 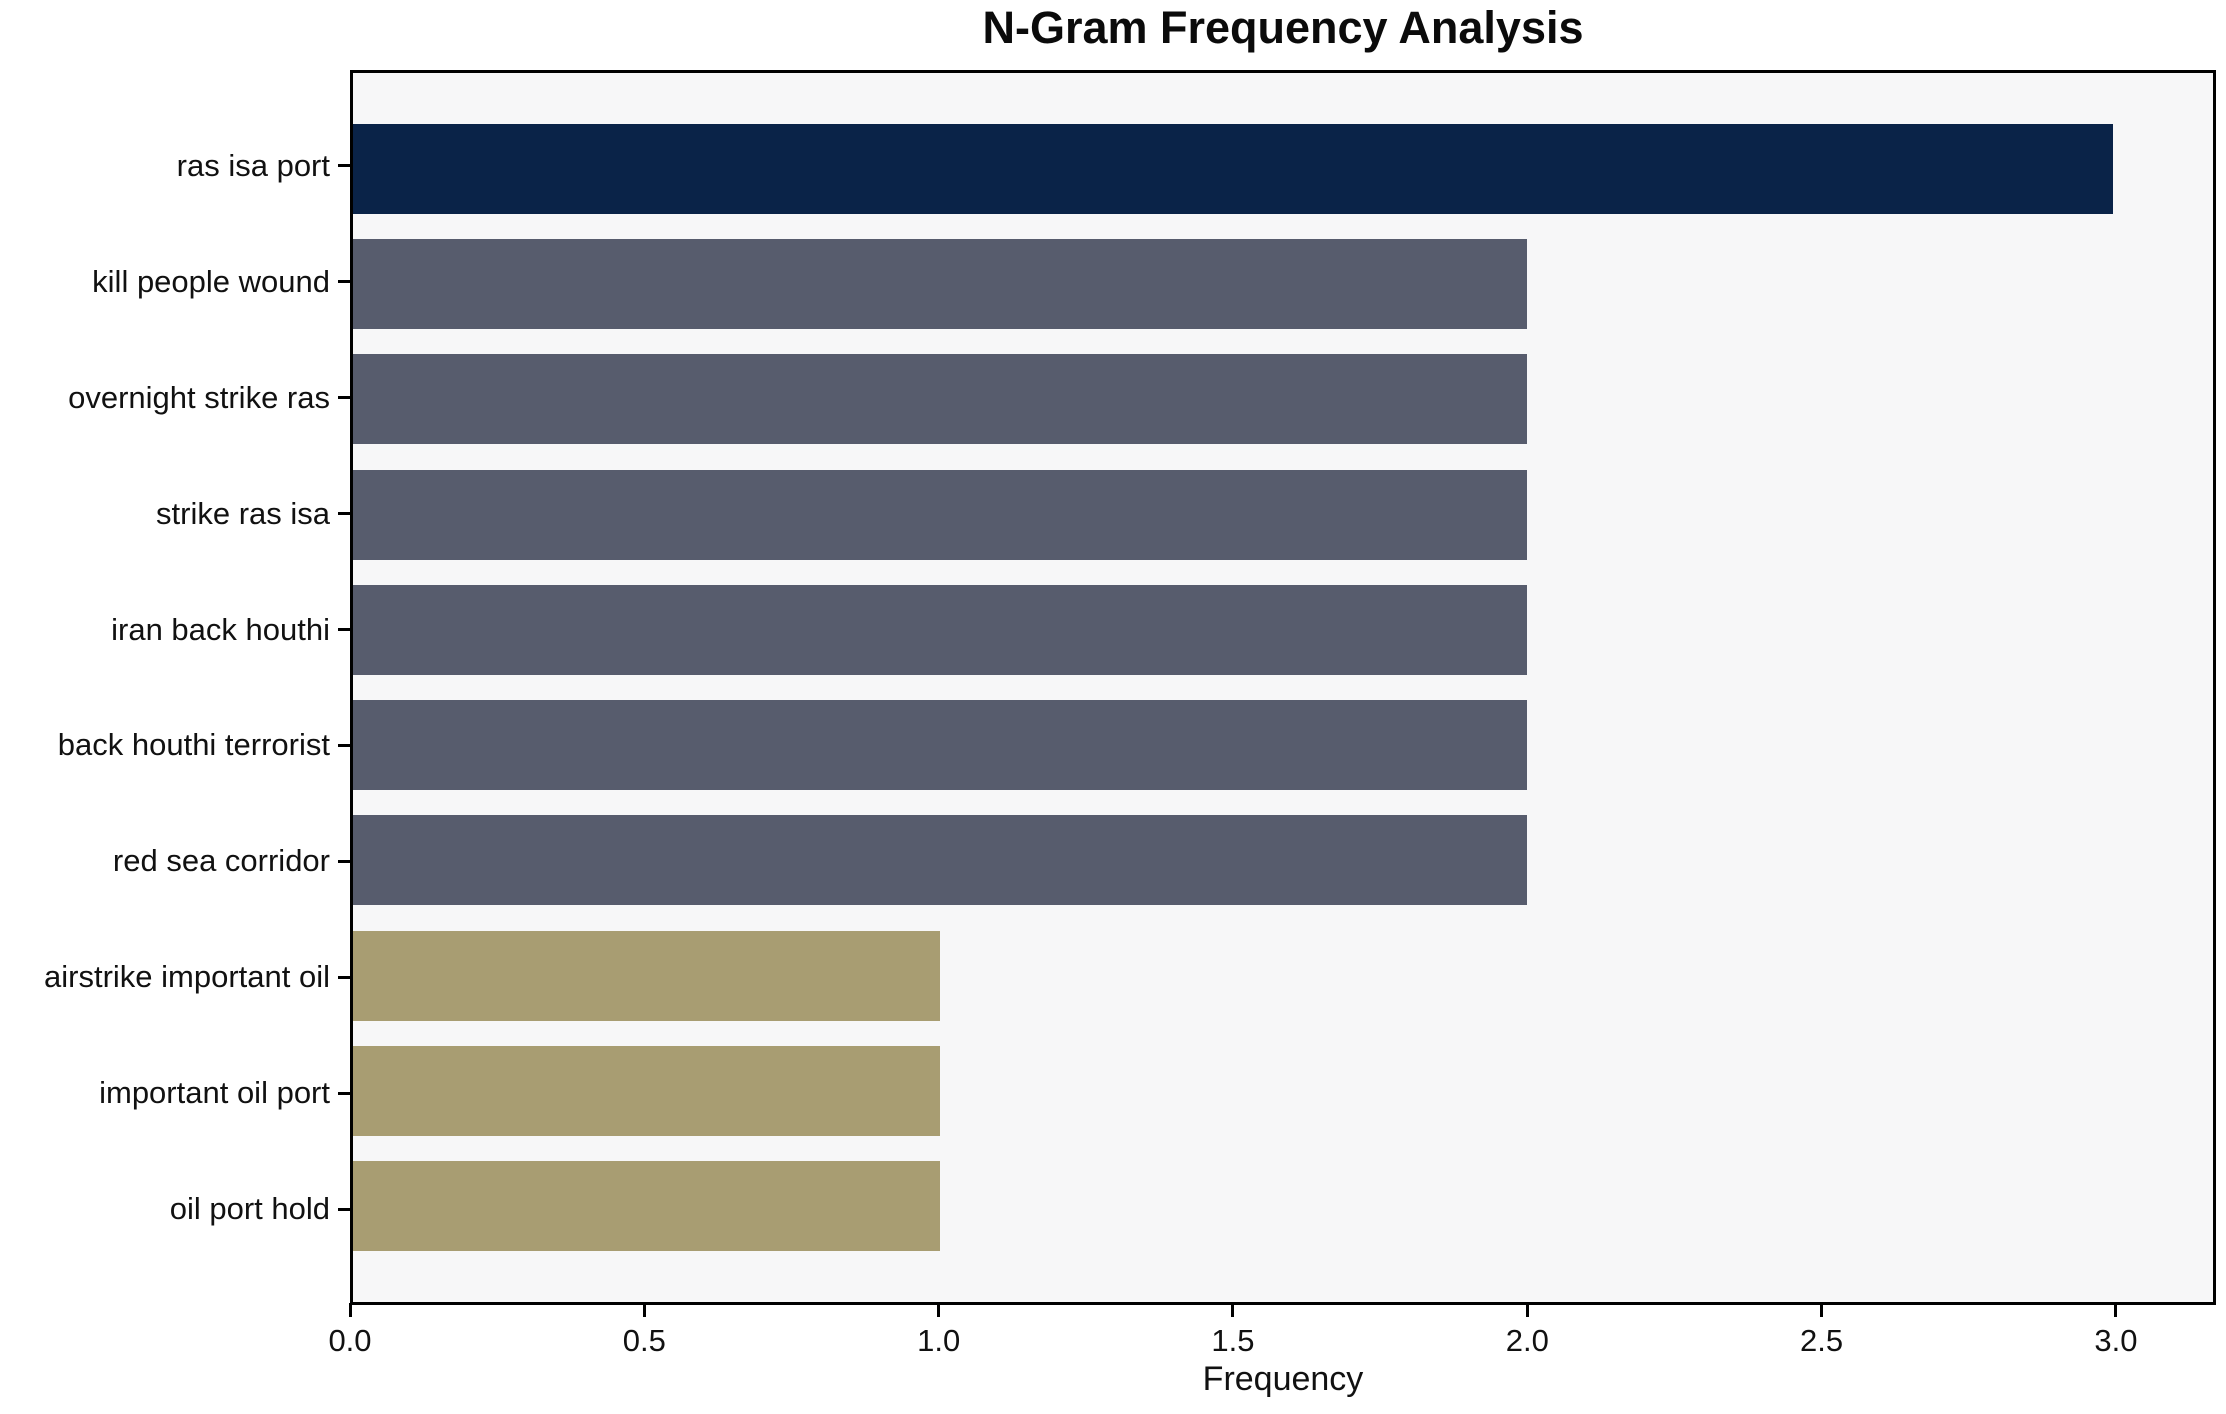 I want to click on x-axis: 0.0 0.5 1.0 1.5 2.0 2.5 3.0, so click(x=1272, y=1338).